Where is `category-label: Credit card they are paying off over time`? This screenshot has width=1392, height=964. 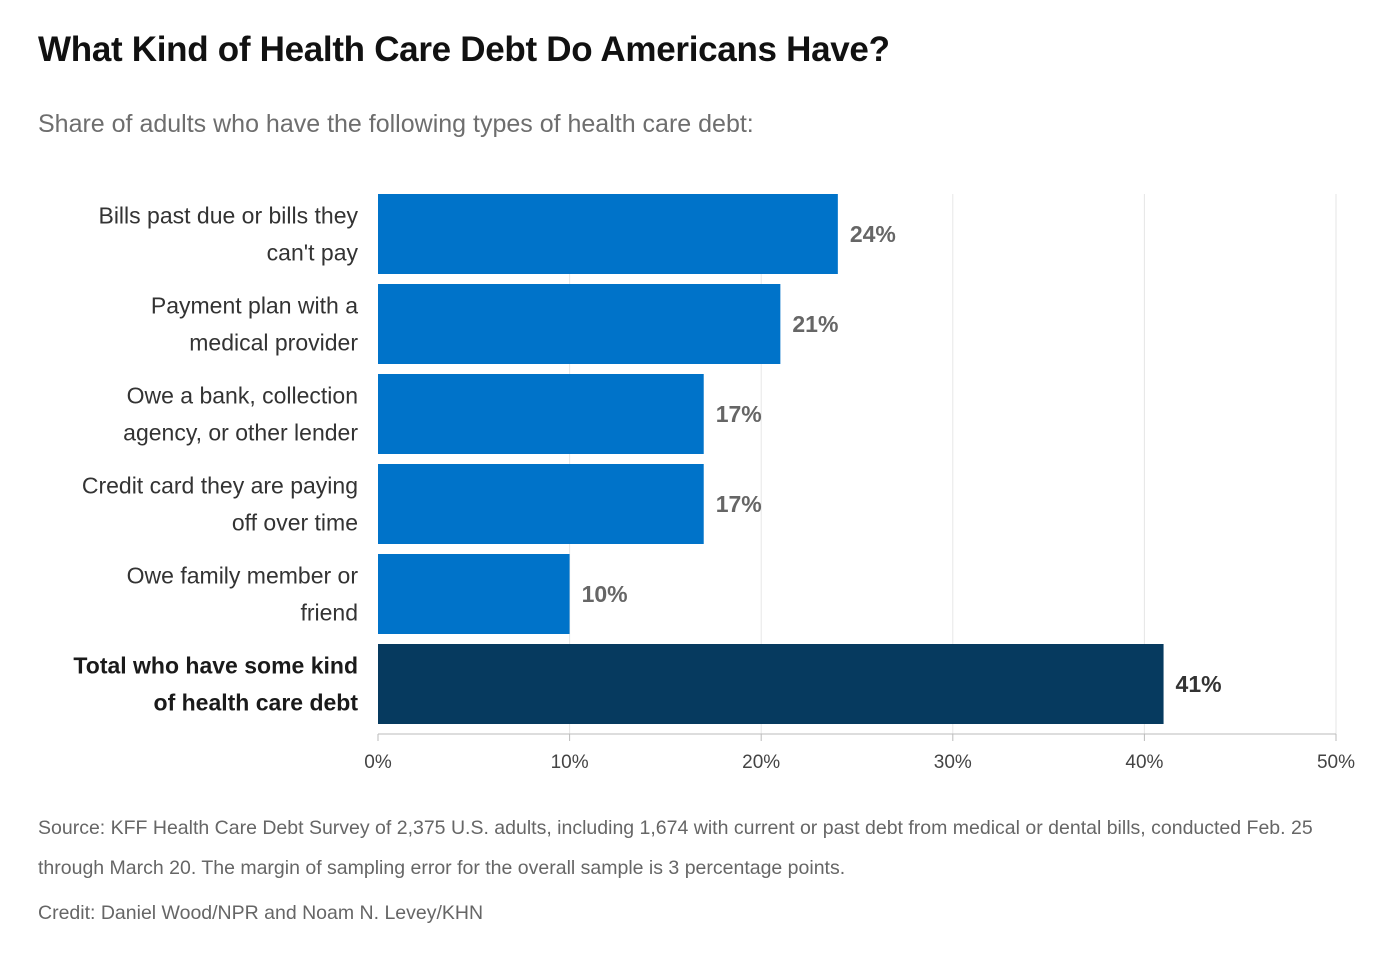
category-label: Credit card they are paying off over time is located at coordinates (220, 504).